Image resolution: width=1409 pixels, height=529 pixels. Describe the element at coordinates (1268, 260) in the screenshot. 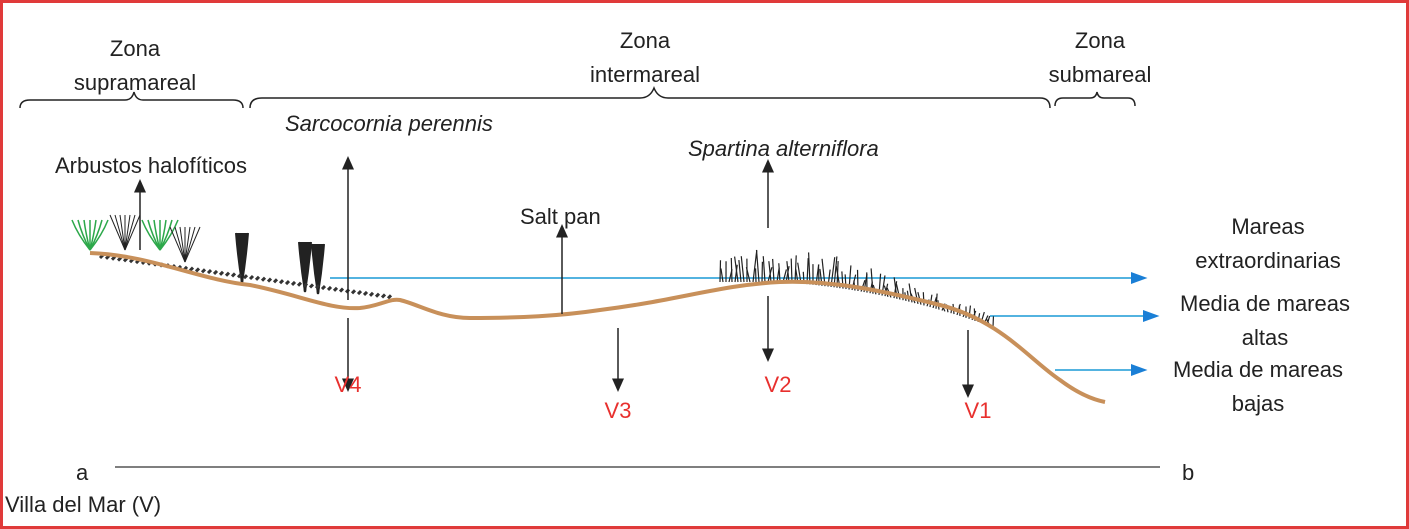

I see `tide-label: extraordinarias` at that location.